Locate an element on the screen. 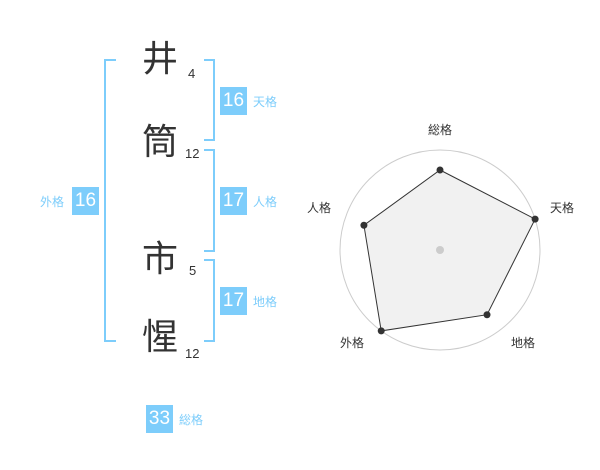 The height and width of the screenshot is (470, 600). jinkaku-label: 人格 is located at coordinates (265, 202).